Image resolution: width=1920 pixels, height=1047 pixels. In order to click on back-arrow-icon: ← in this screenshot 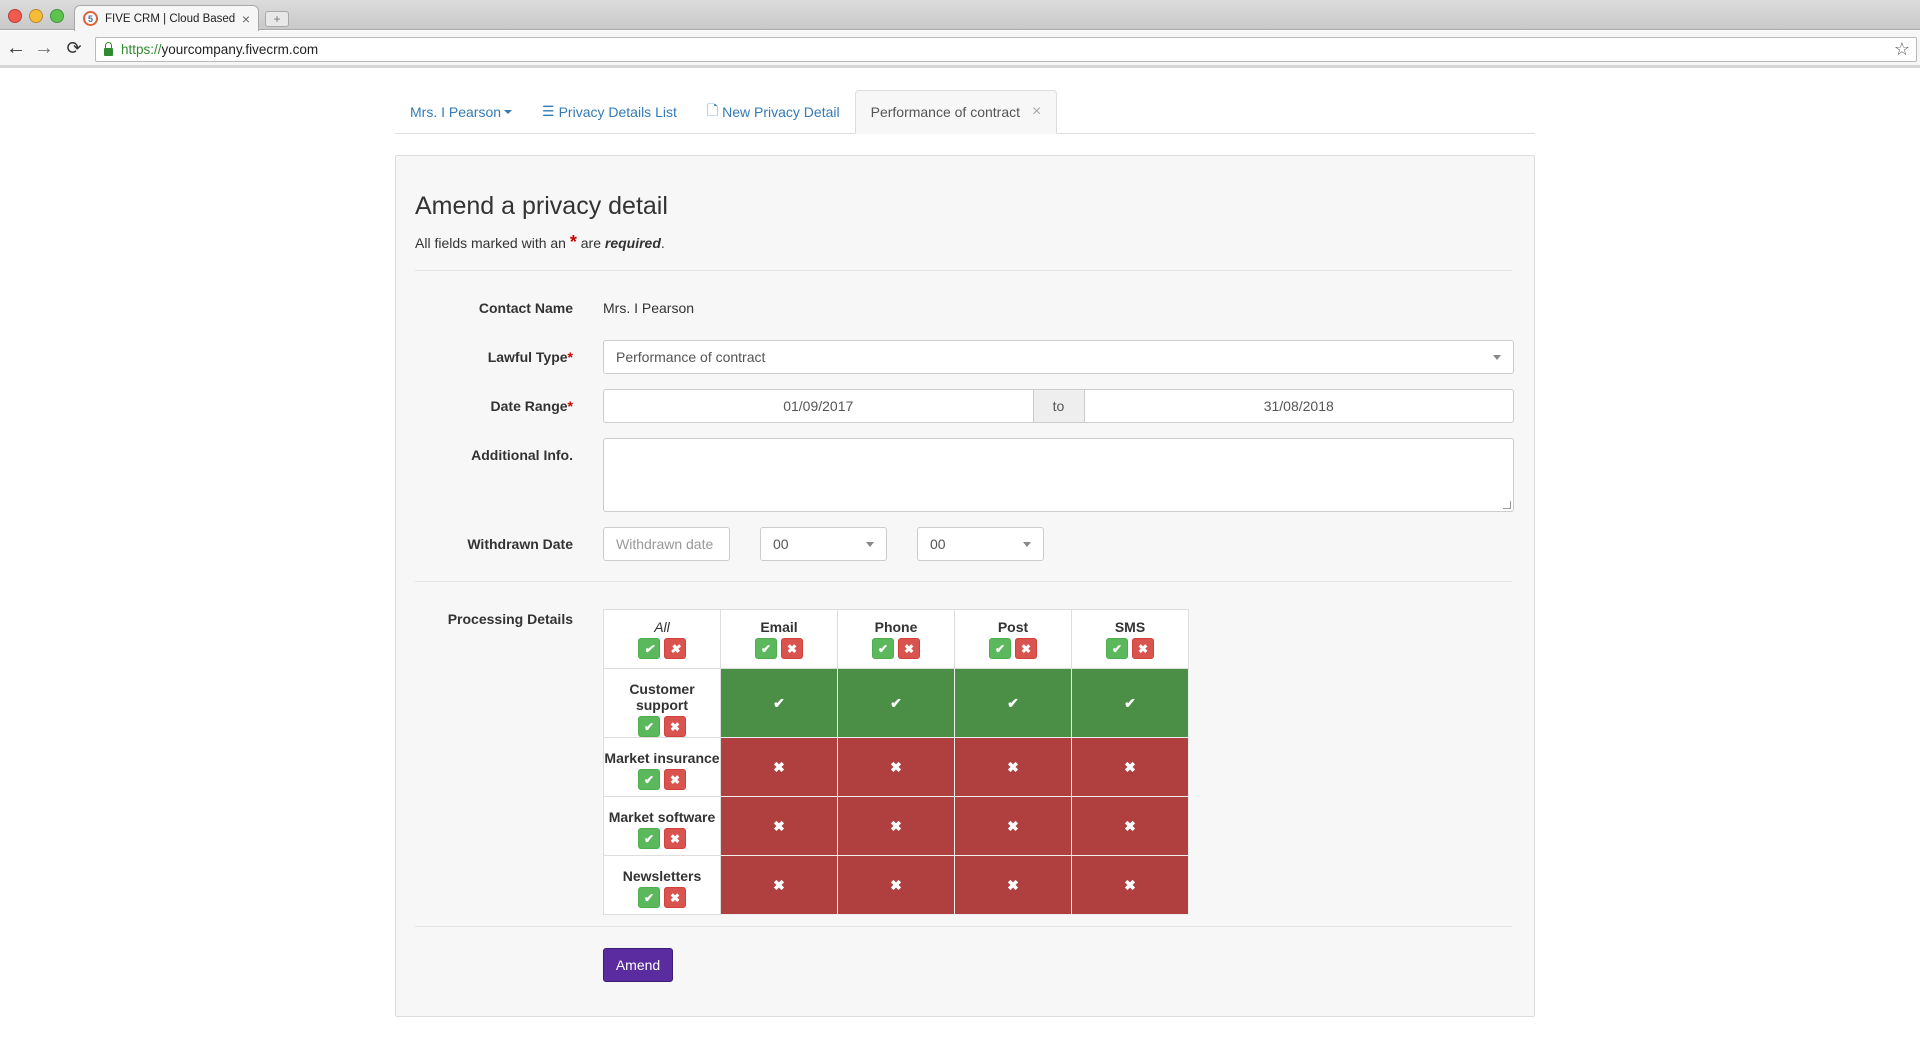, I will do `click(16, 48)`.